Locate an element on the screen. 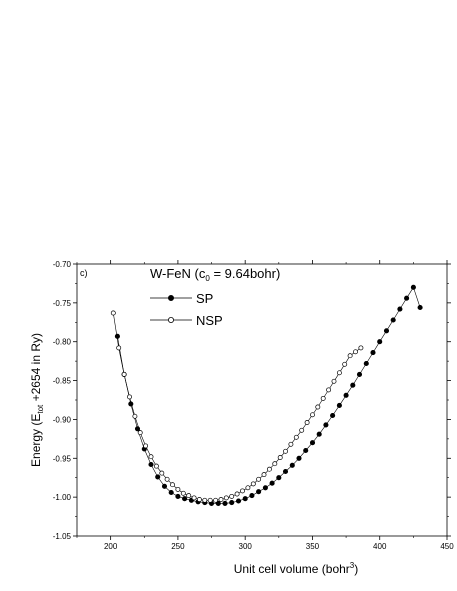  panel-label: c) is located at coordinates (84, 273).